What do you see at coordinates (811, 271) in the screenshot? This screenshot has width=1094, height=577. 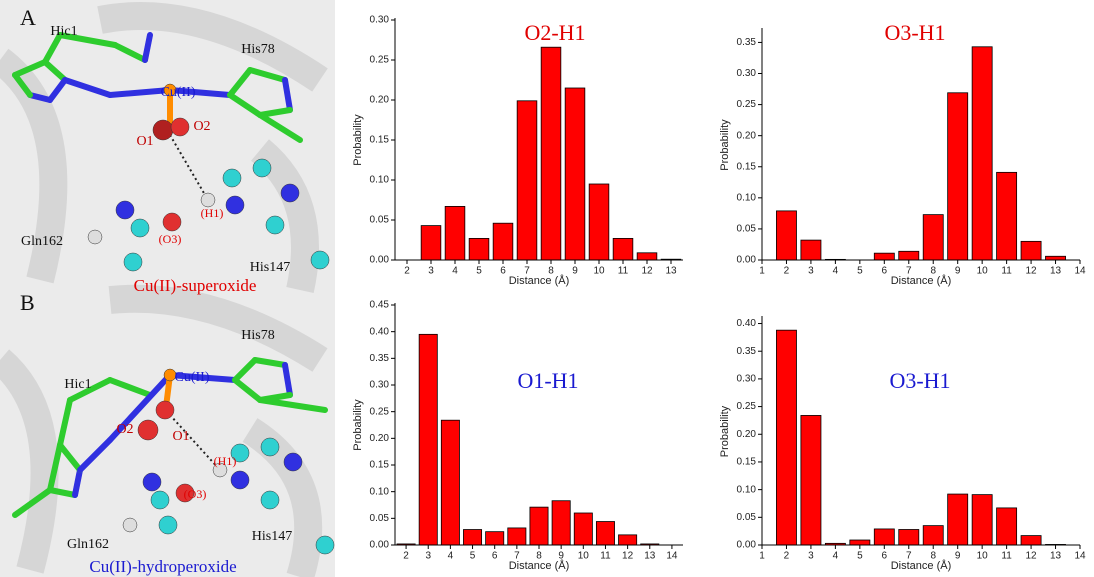 I see `x-tick-label: 3` at bounding box center [811, 271].